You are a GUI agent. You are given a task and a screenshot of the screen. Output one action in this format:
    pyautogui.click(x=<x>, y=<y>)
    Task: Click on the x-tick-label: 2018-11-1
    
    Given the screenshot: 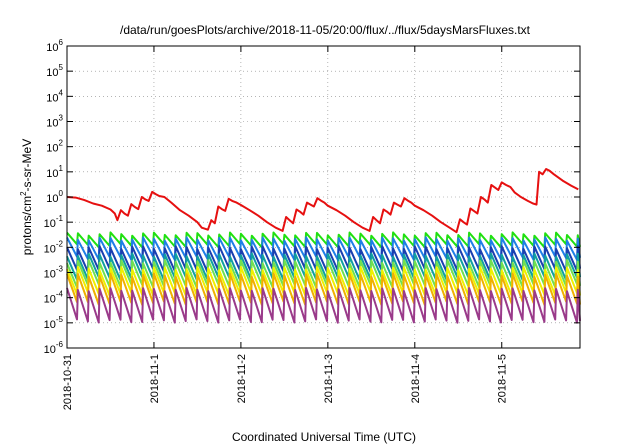 What is the action you would take?
    pyautogui.click(x=155, y=378)
    